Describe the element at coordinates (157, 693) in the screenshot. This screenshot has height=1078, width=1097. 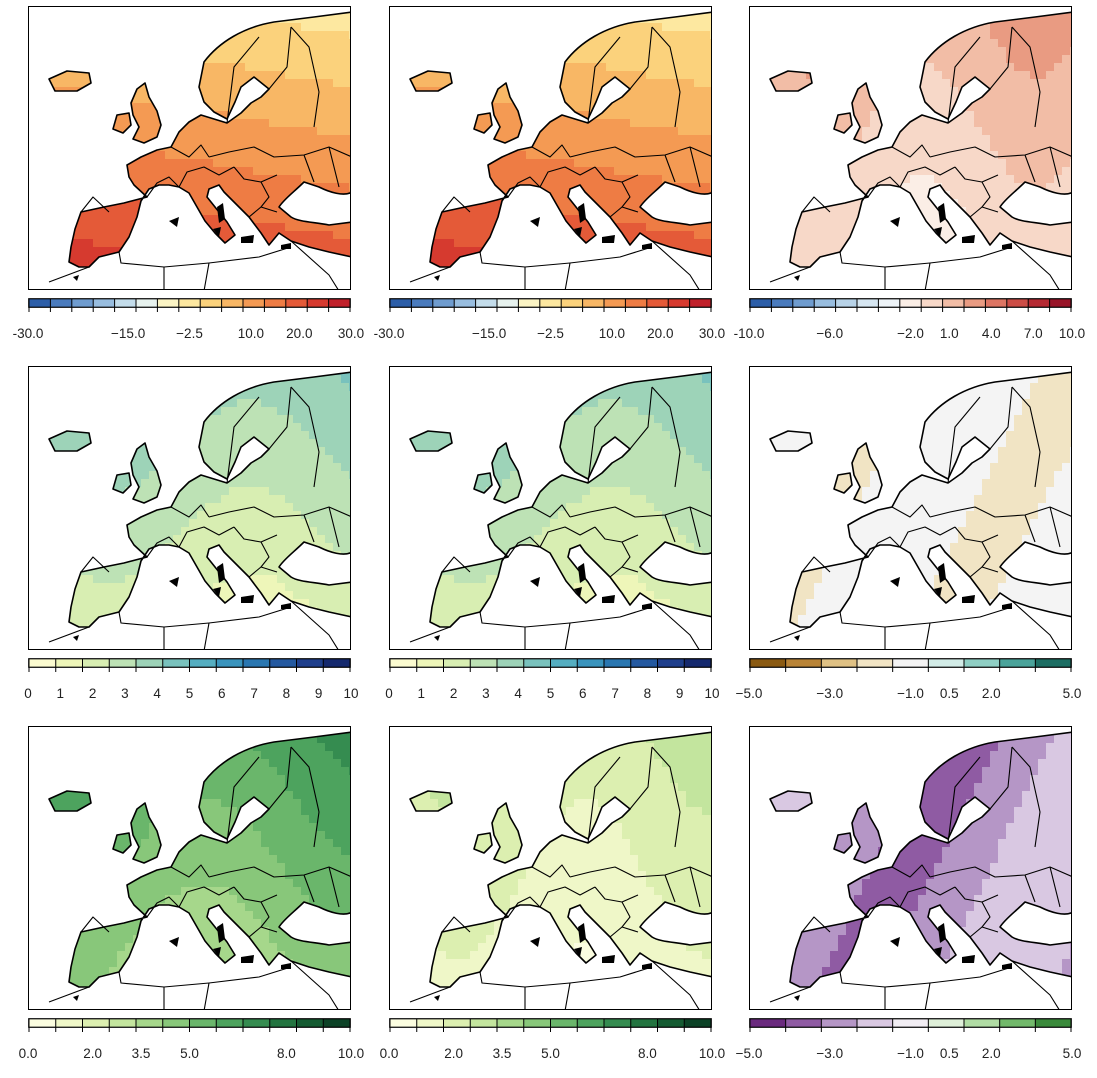
I see `colorbar-tick-label: 4` at that location.